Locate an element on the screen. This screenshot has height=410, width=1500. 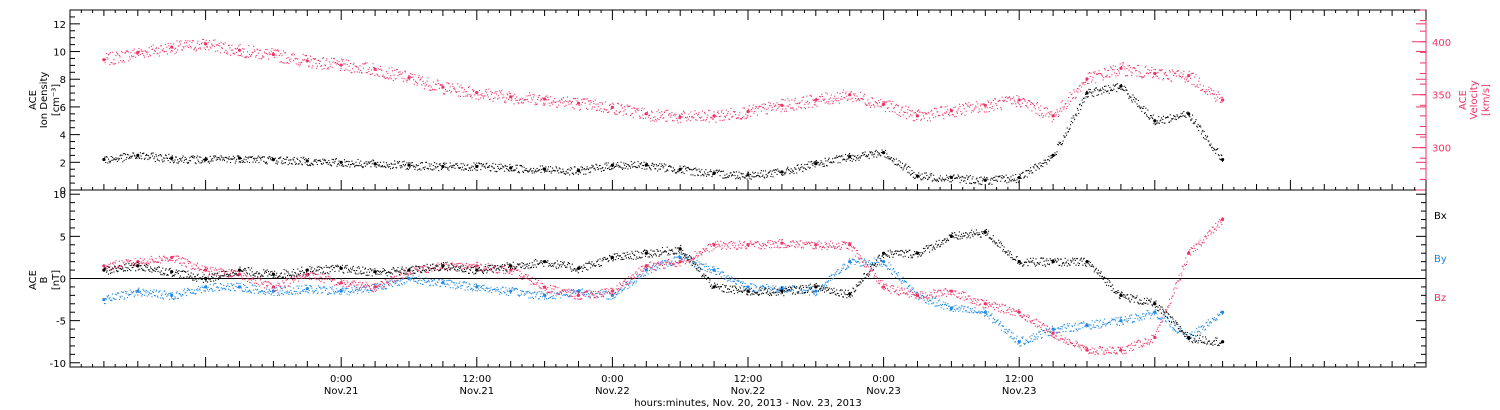
x-tick-time-label: 12:00 is located at coordinates (1019, 379).